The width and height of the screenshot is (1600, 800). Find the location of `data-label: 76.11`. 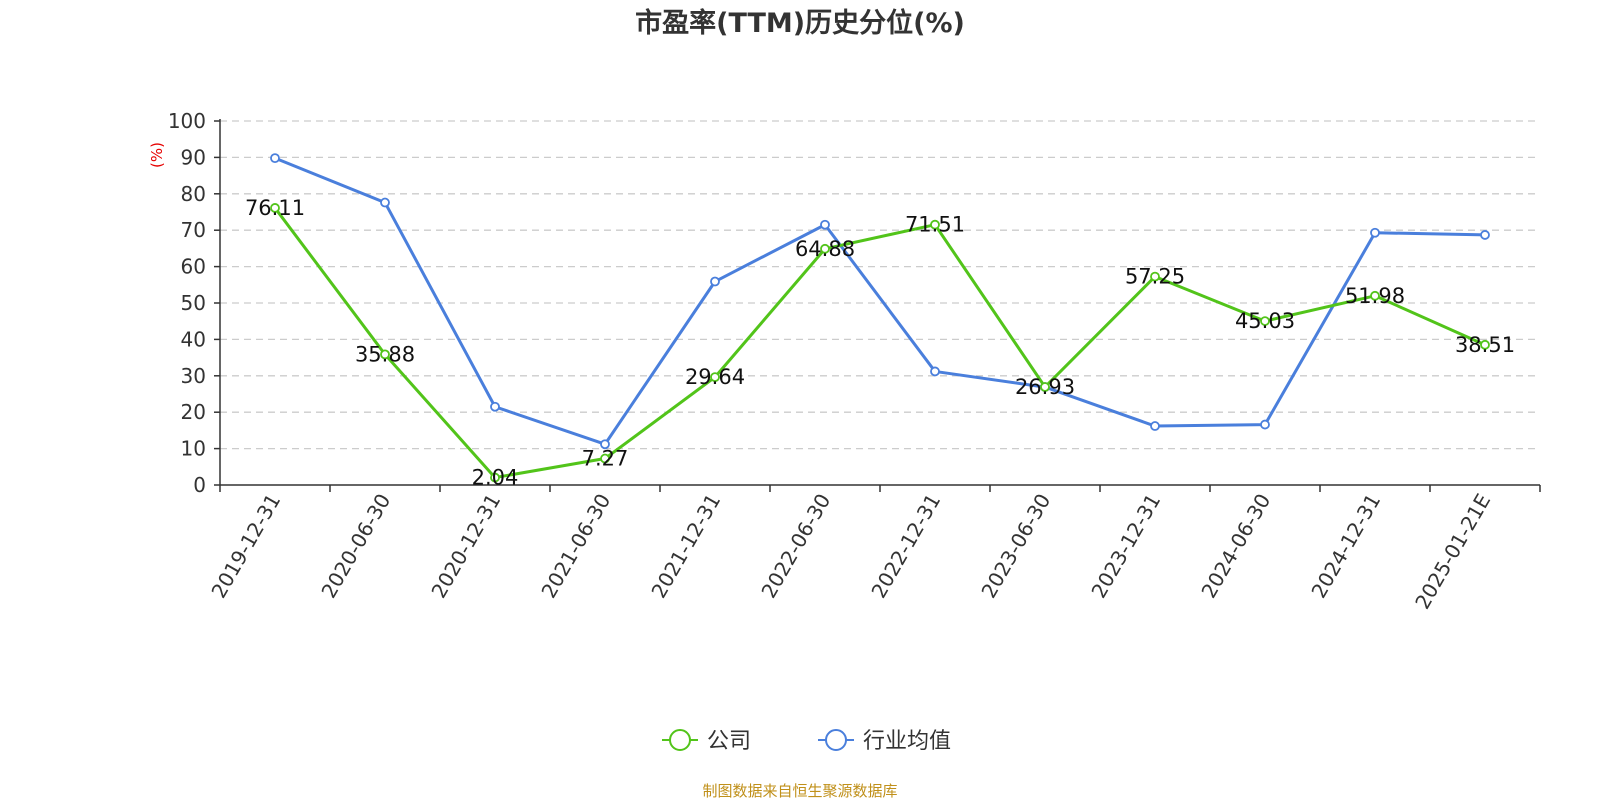

data-label: 76.11 is located at coordinates (275, 208).